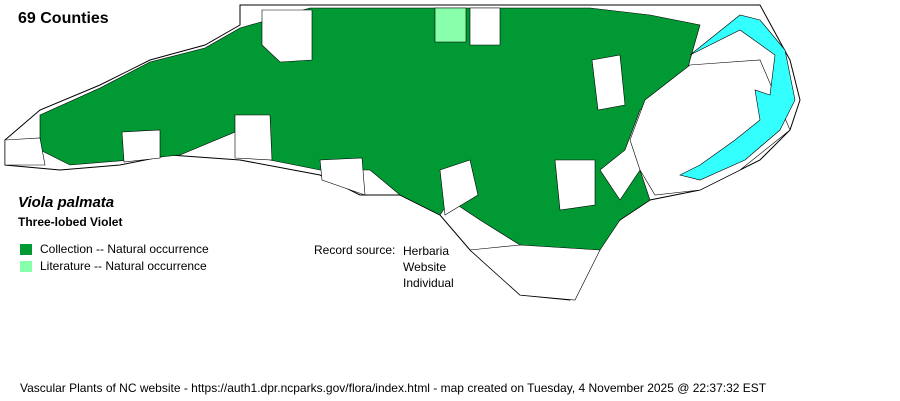  Describe the element at coordinates (425, 267) in the screenshot. I see `record-source-value: Website` at that location.